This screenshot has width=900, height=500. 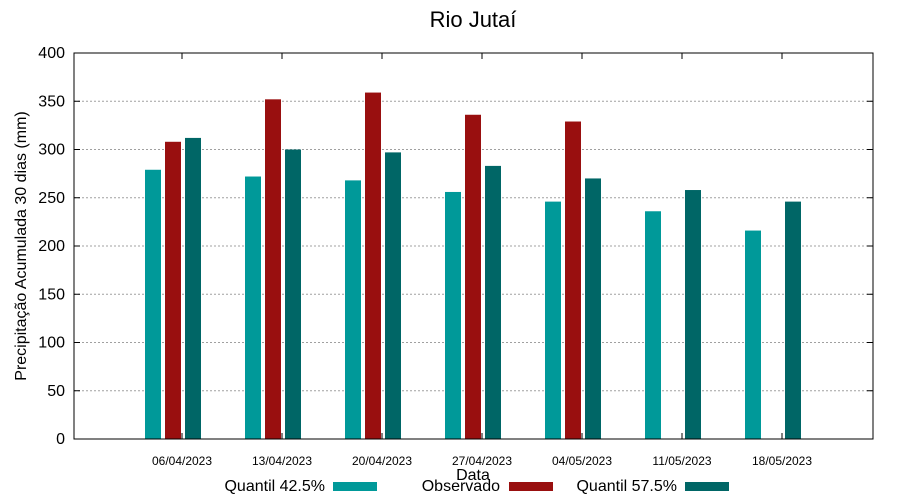 I want to click on x-tick-label: 13/04/2023, so click(x=282, y=461).